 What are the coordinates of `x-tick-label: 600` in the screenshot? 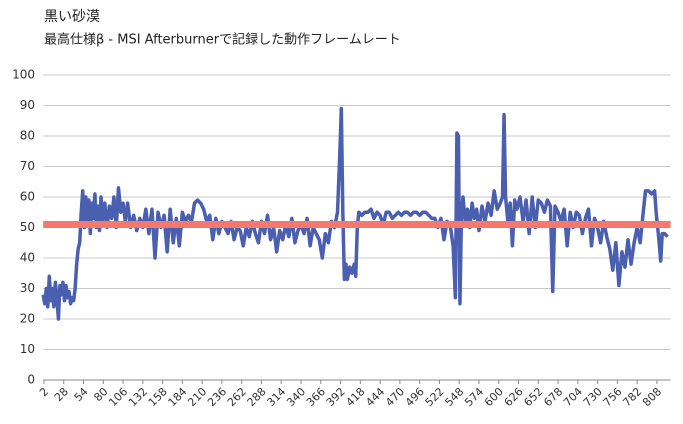 It's located at (494, 397).